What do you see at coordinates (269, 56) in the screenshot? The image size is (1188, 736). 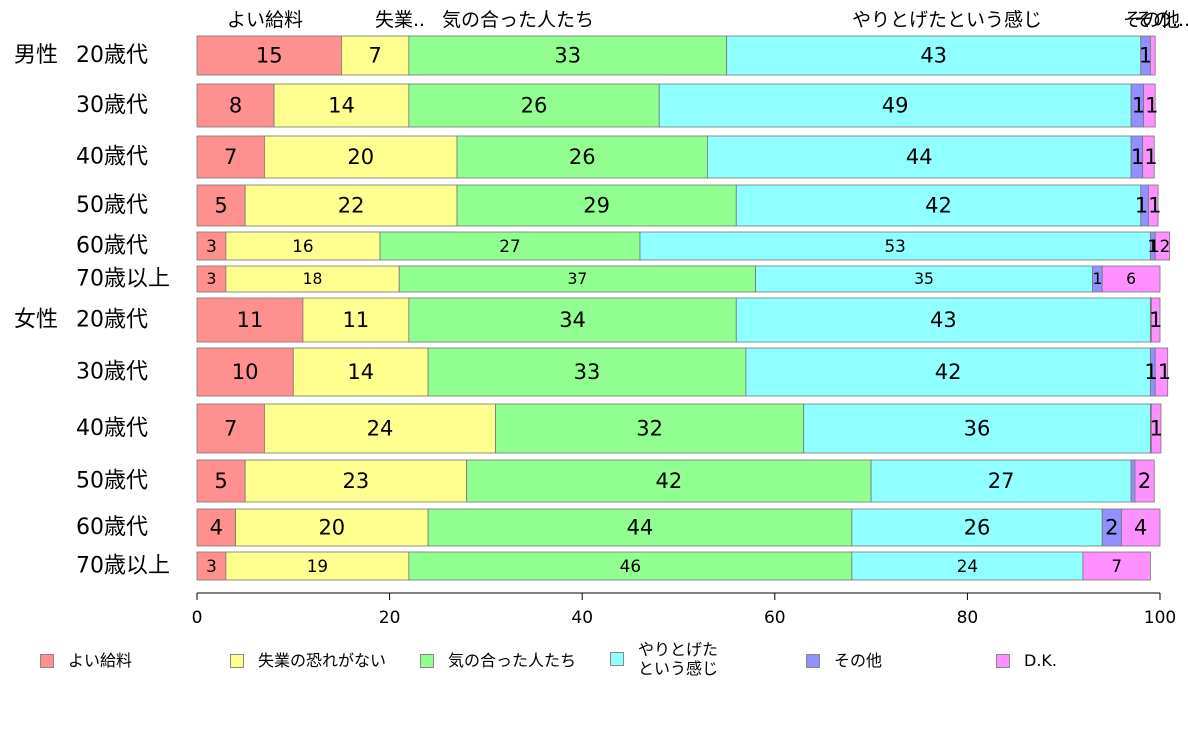 I see `bar-value-label: 15` at bounding box center [269, 56].